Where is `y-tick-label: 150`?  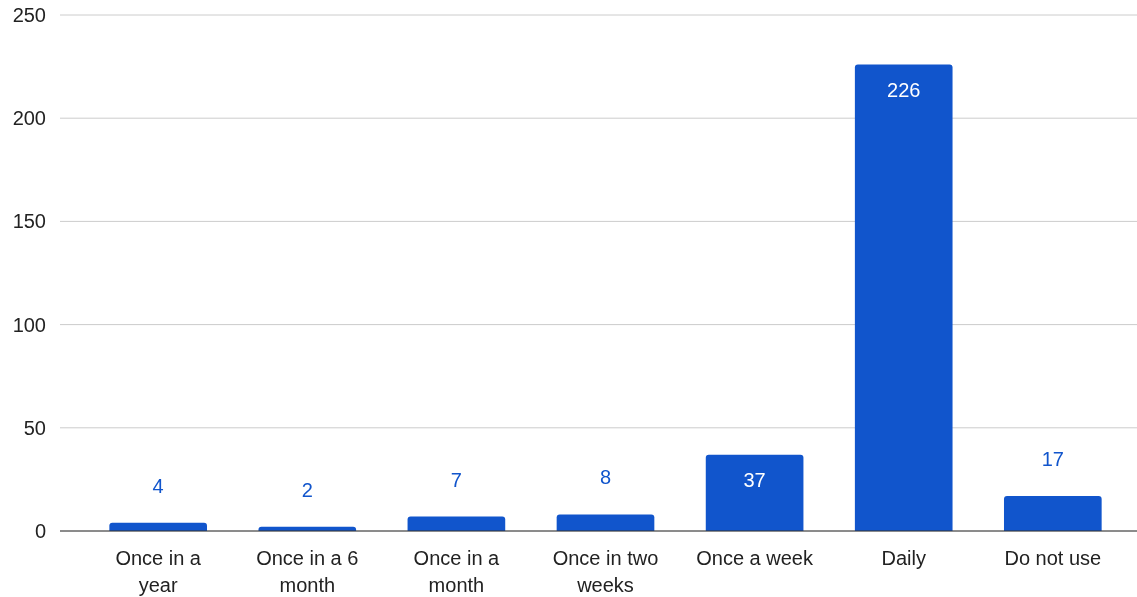 y-tick-label: 150 is located at coordinates (29, 221).